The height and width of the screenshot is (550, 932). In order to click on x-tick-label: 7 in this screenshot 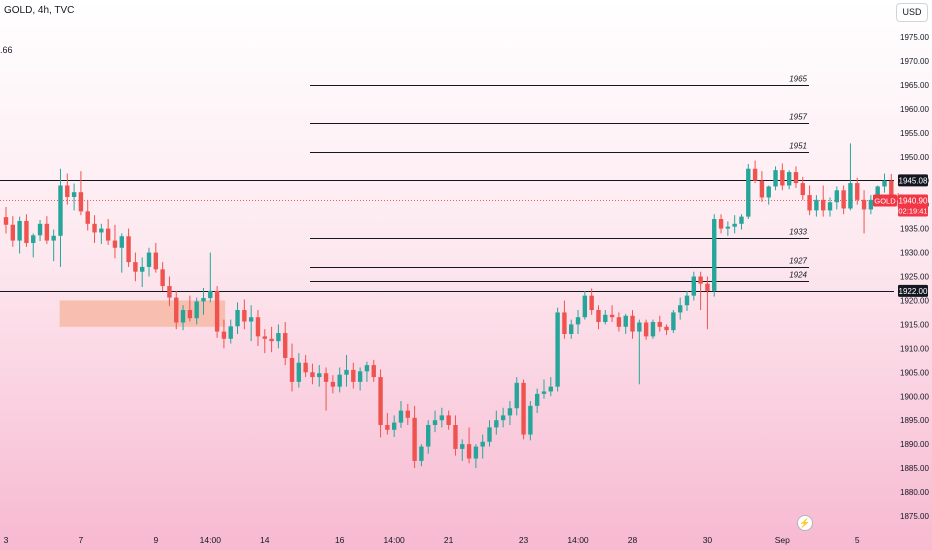, I will do `click(81, 540)`.